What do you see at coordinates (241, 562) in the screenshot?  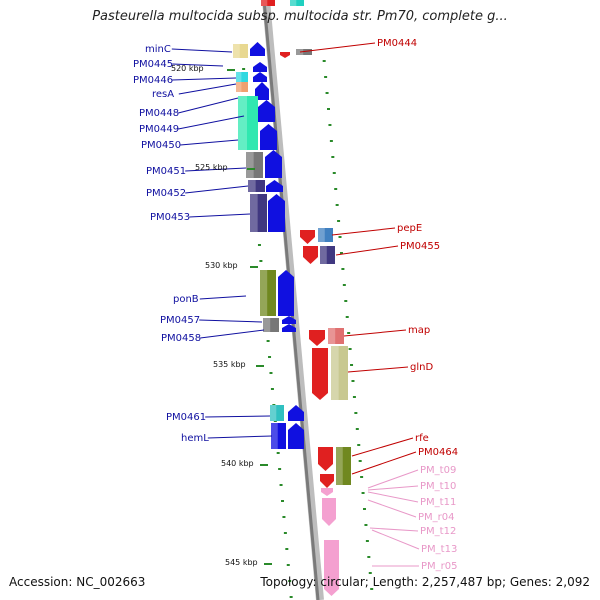 I see `scale-tick-label: 545 kbp` at bounding box center [241, 562].